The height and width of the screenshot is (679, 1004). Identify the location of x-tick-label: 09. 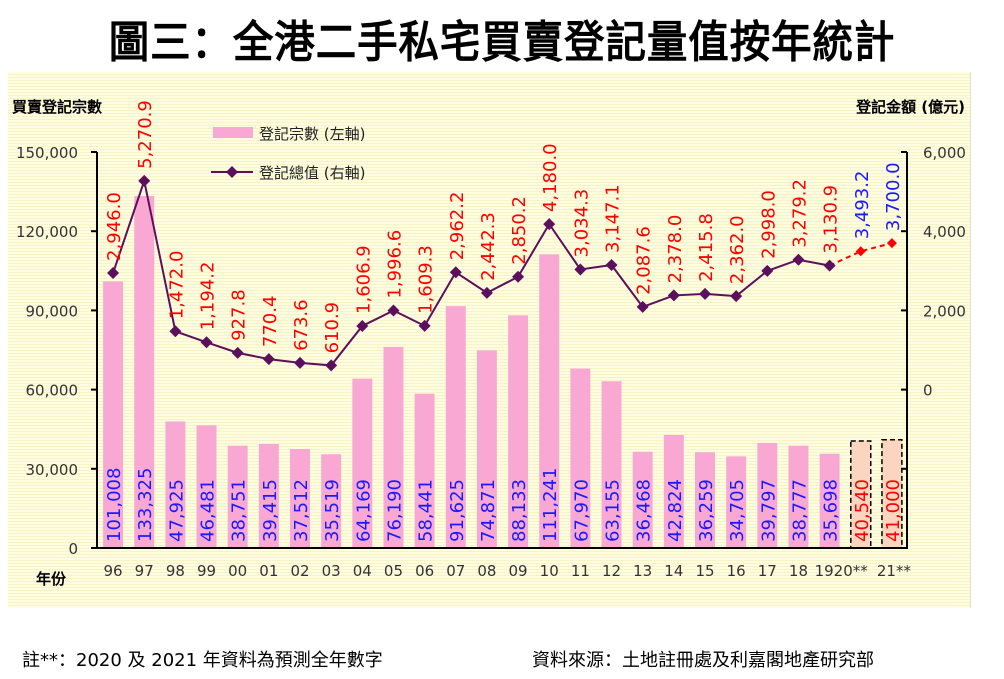
(518, 571).